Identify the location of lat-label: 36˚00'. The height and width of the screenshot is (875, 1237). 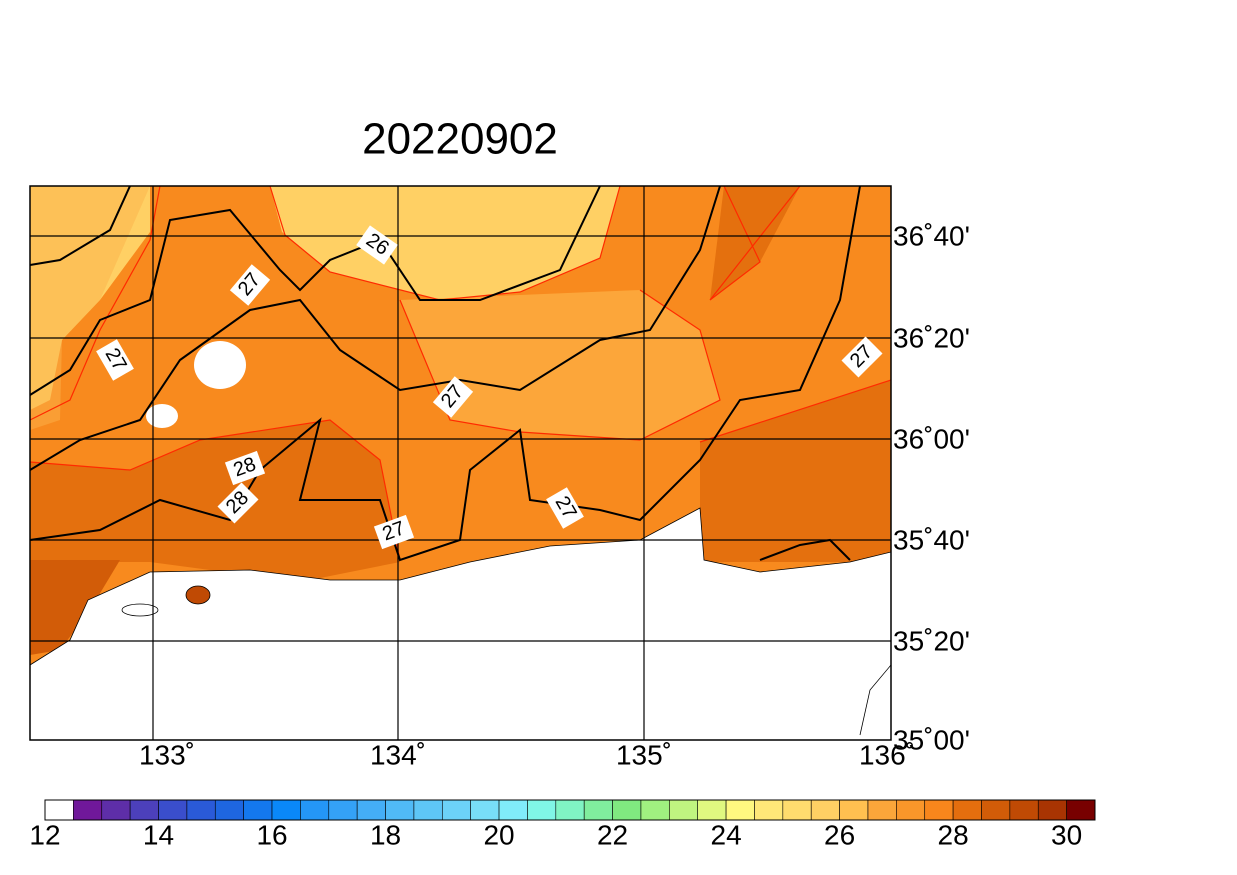
(931, 438).